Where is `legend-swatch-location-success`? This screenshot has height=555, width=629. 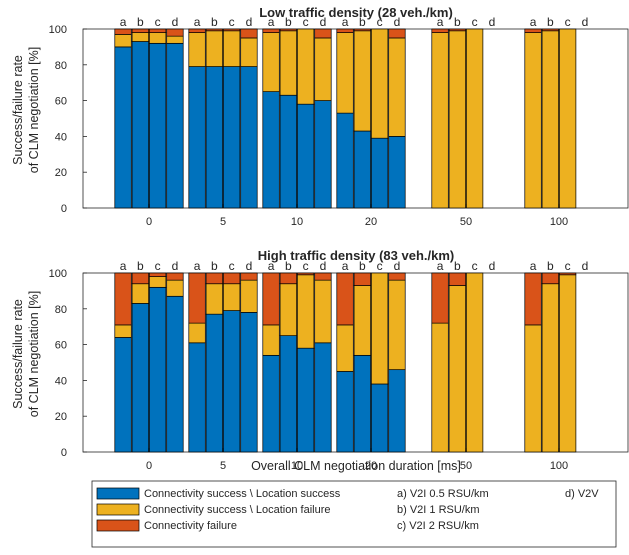 legend-swatch-location-success is located at coordinates (118, 493).